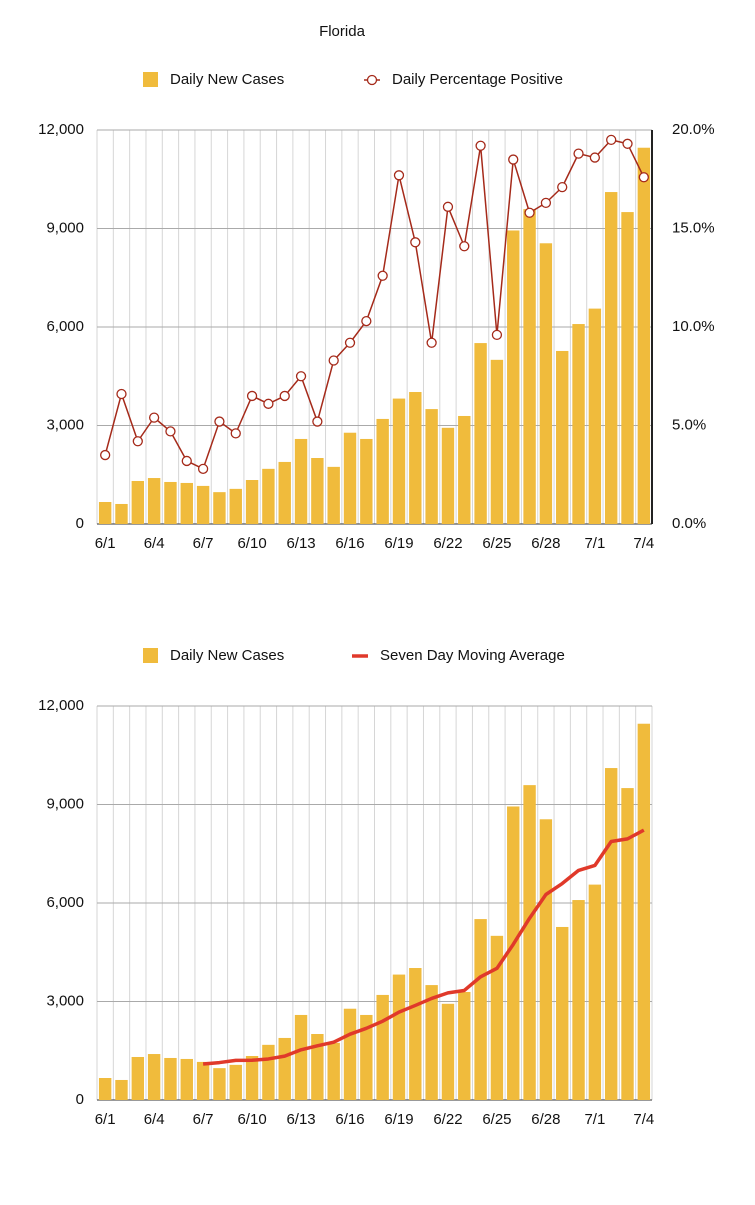 The height and width of the screenshot is (1205, 755). I want to click on y2-tick-label: 0.0%, so click(689, 523).